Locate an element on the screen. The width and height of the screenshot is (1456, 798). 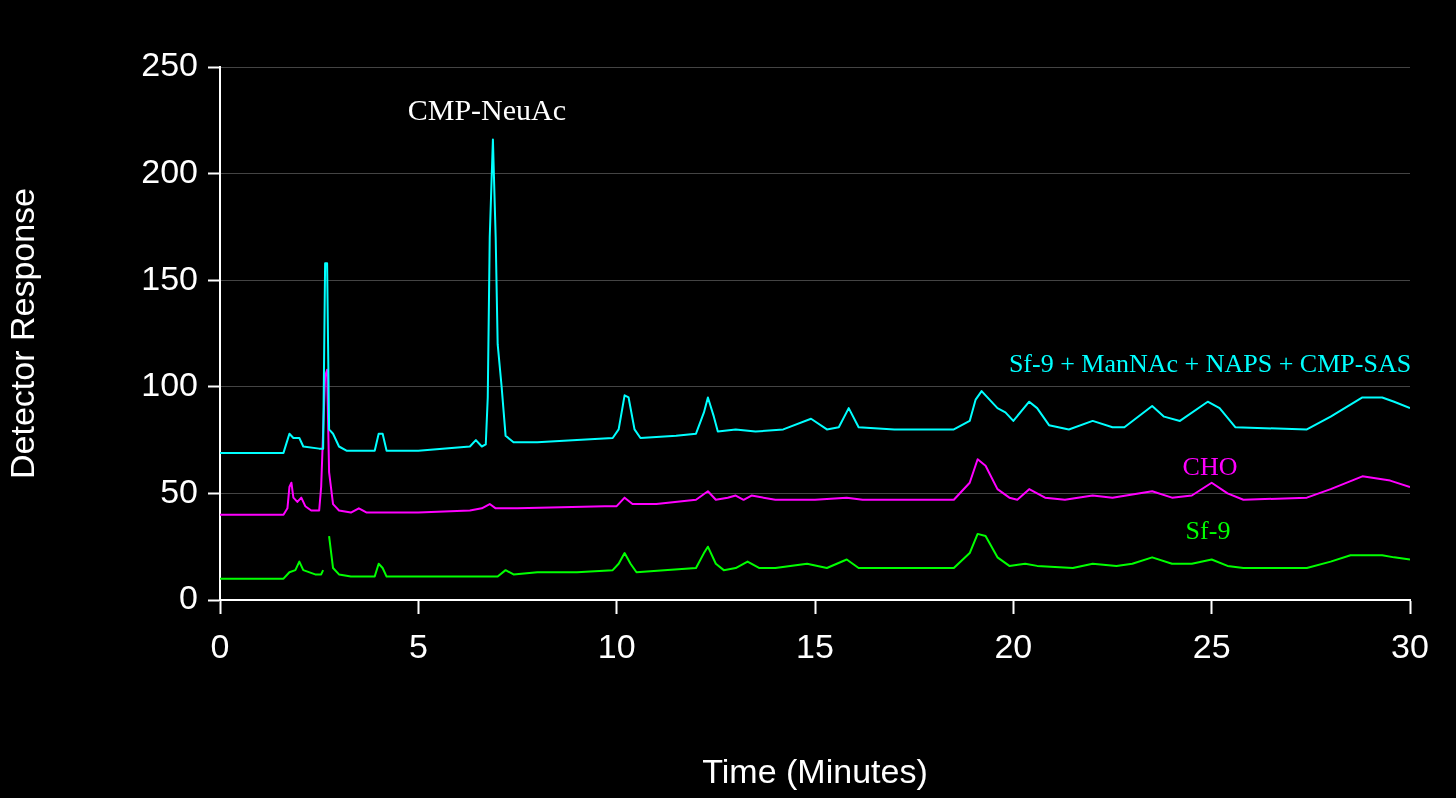
y-tick-label: 150 is located at coordinates (169, 277).